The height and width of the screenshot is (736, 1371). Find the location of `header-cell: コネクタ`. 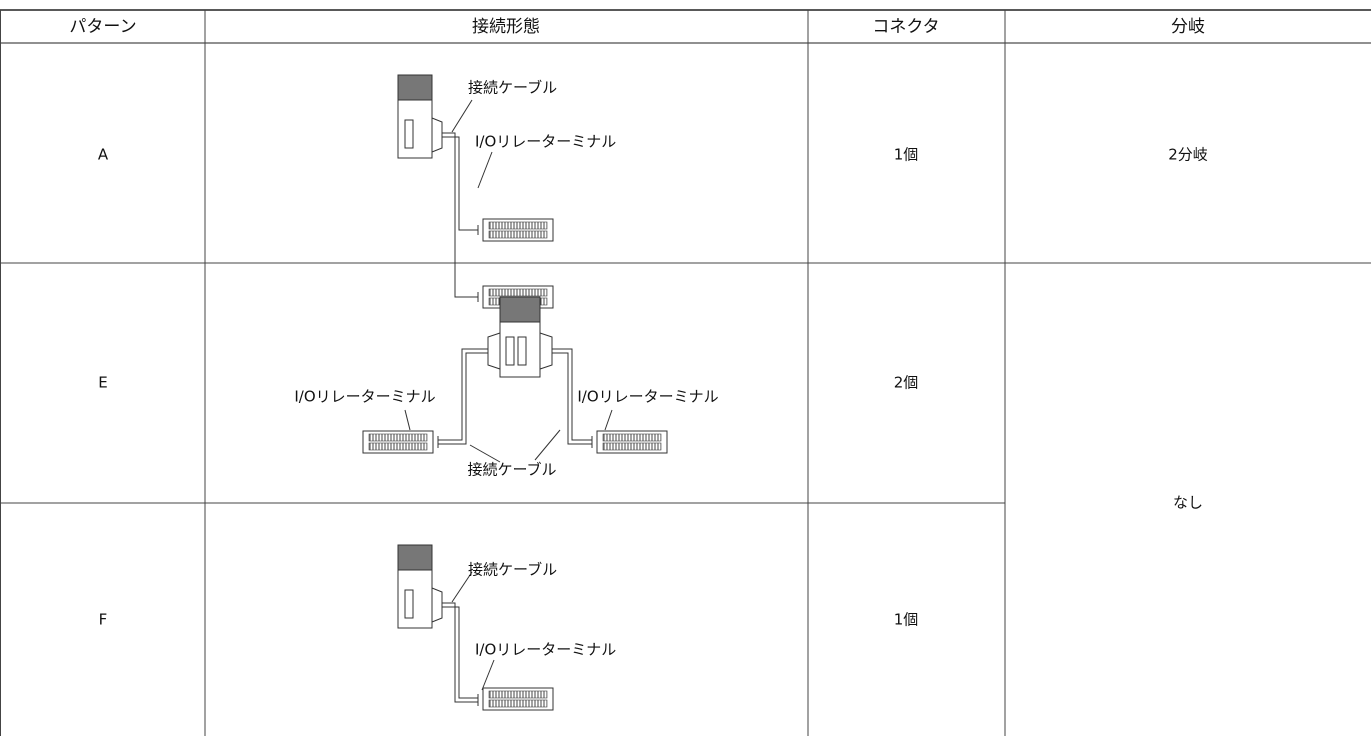

header-cell: コネクタ is located at coordinates (905, 27).